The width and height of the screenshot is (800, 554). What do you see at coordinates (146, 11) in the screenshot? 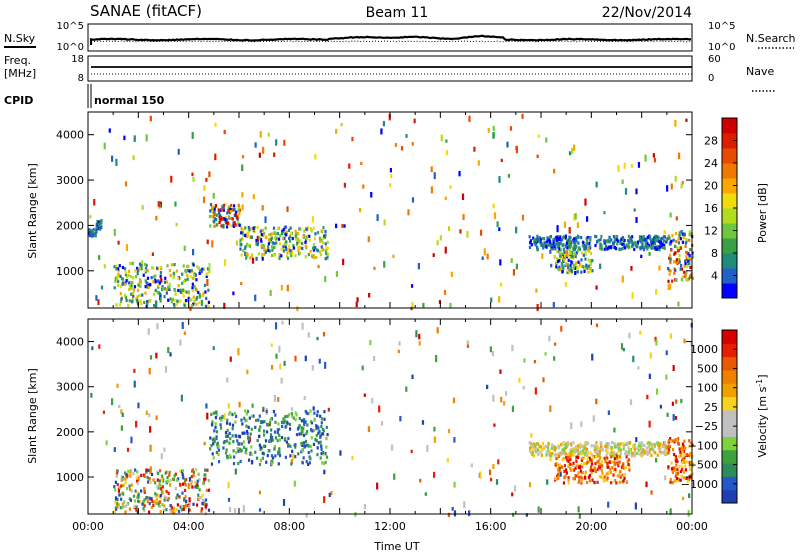
I see `station-title: SANAE (fitACF)` at bounding box center [146, 11].